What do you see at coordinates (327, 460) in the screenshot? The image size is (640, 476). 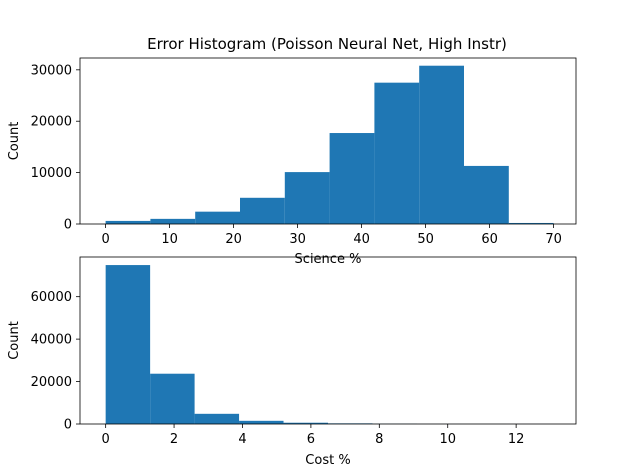 I see `x-axis-label: Cost %` at bounding box center [327, 460].